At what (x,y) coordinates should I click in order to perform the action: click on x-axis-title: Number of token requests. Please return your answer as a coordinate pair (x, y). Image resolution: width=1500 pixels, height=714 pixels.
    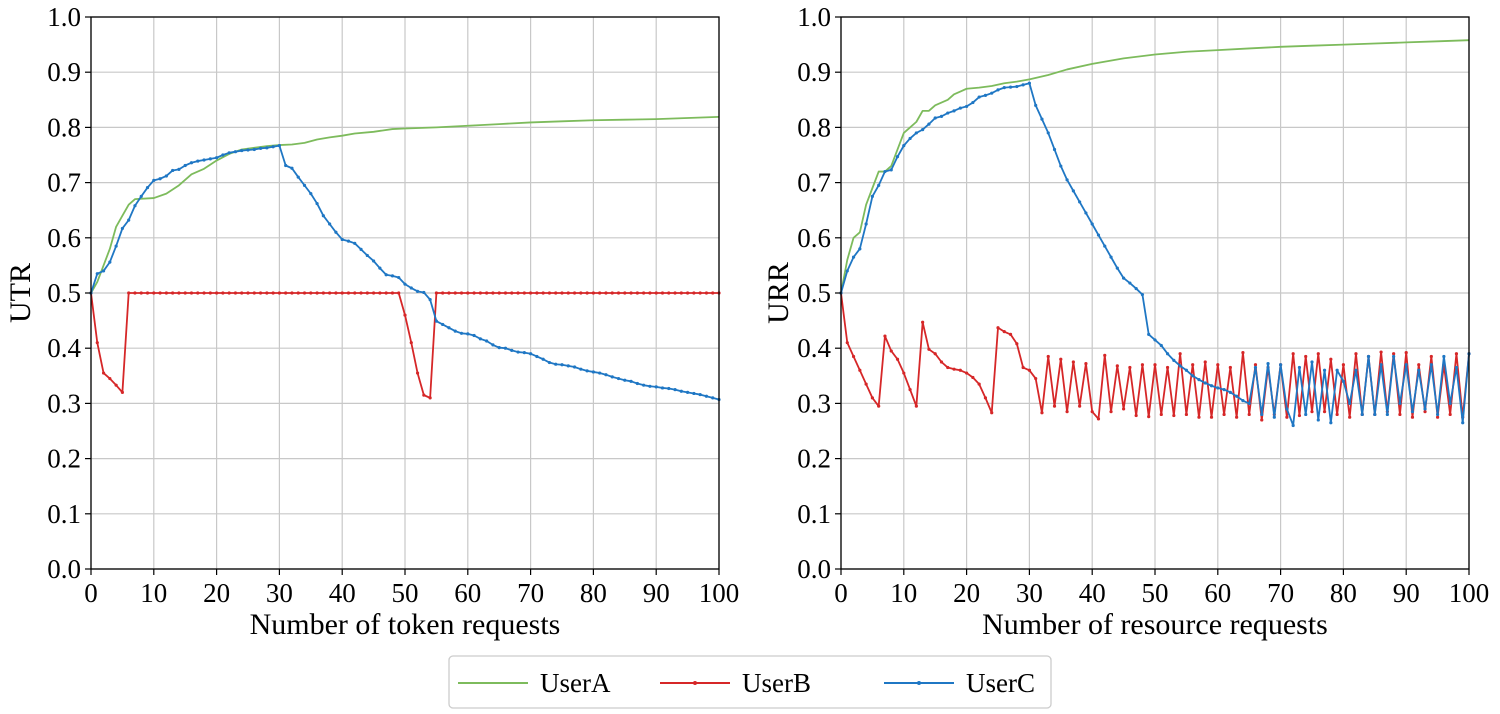
    Looking at the image, I should click on (405, 624).